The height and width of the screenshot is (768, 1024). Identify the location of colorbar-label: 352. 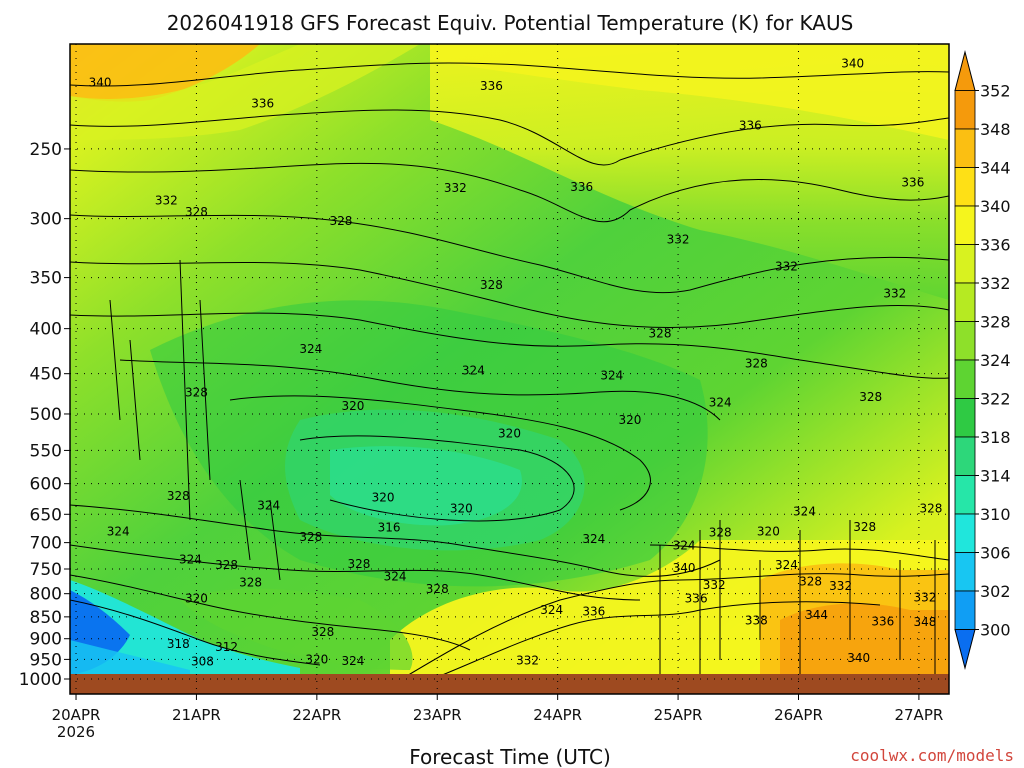
(995, 91).